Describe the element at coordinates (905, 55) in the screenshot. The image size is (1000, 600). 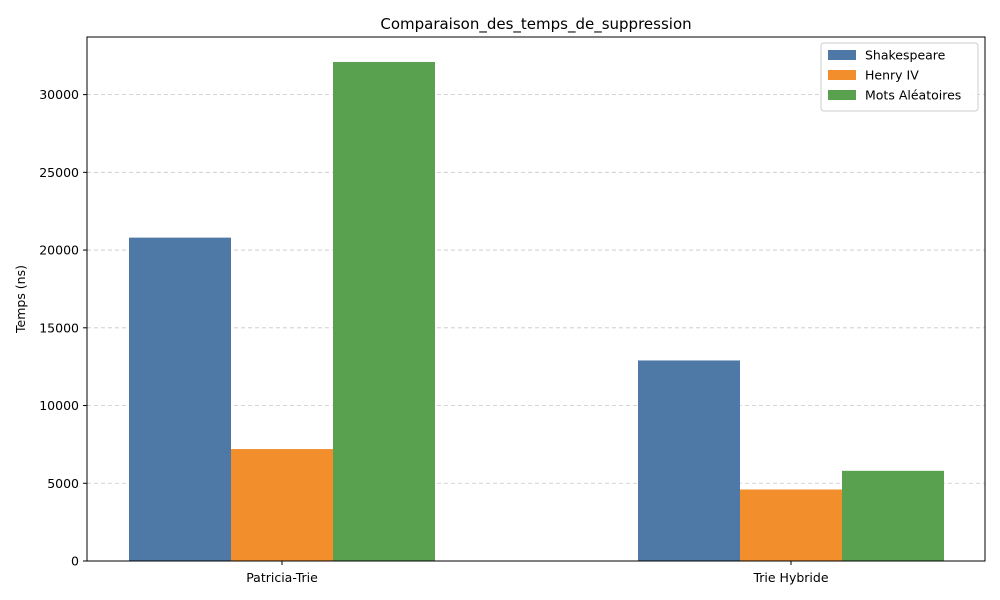
I see `legend-label: Shakespeare` at that location.